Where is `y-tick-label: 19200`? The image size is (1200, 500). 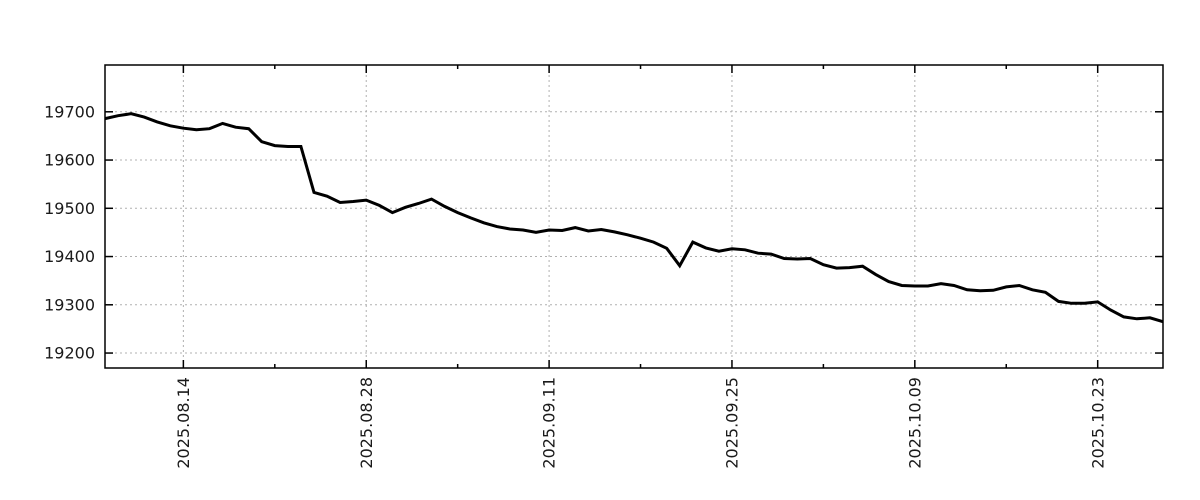 y-tick-label: 19200 is located at coordinates (69, 353).